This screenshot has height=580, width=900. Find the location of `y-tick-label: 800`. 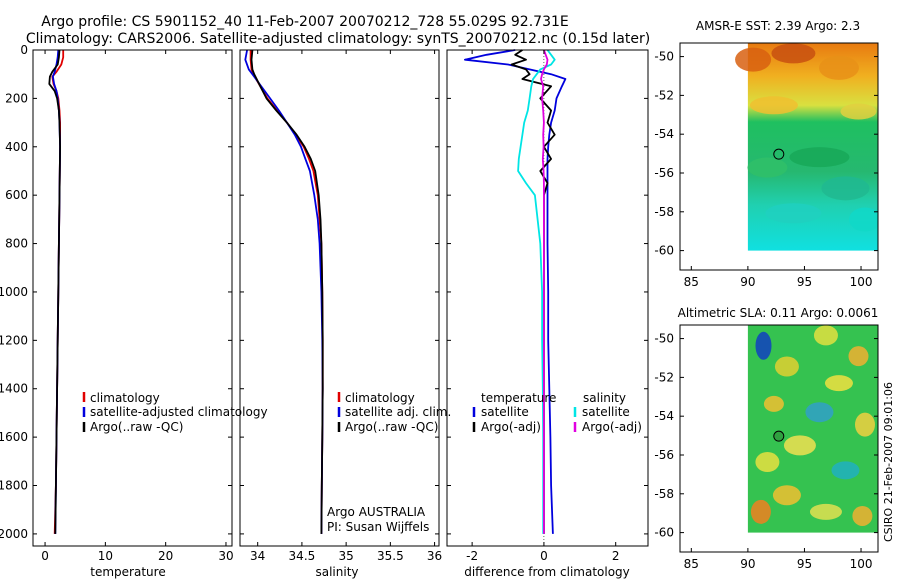

y-tick-label: 800 is located at coordinates (16, 244).